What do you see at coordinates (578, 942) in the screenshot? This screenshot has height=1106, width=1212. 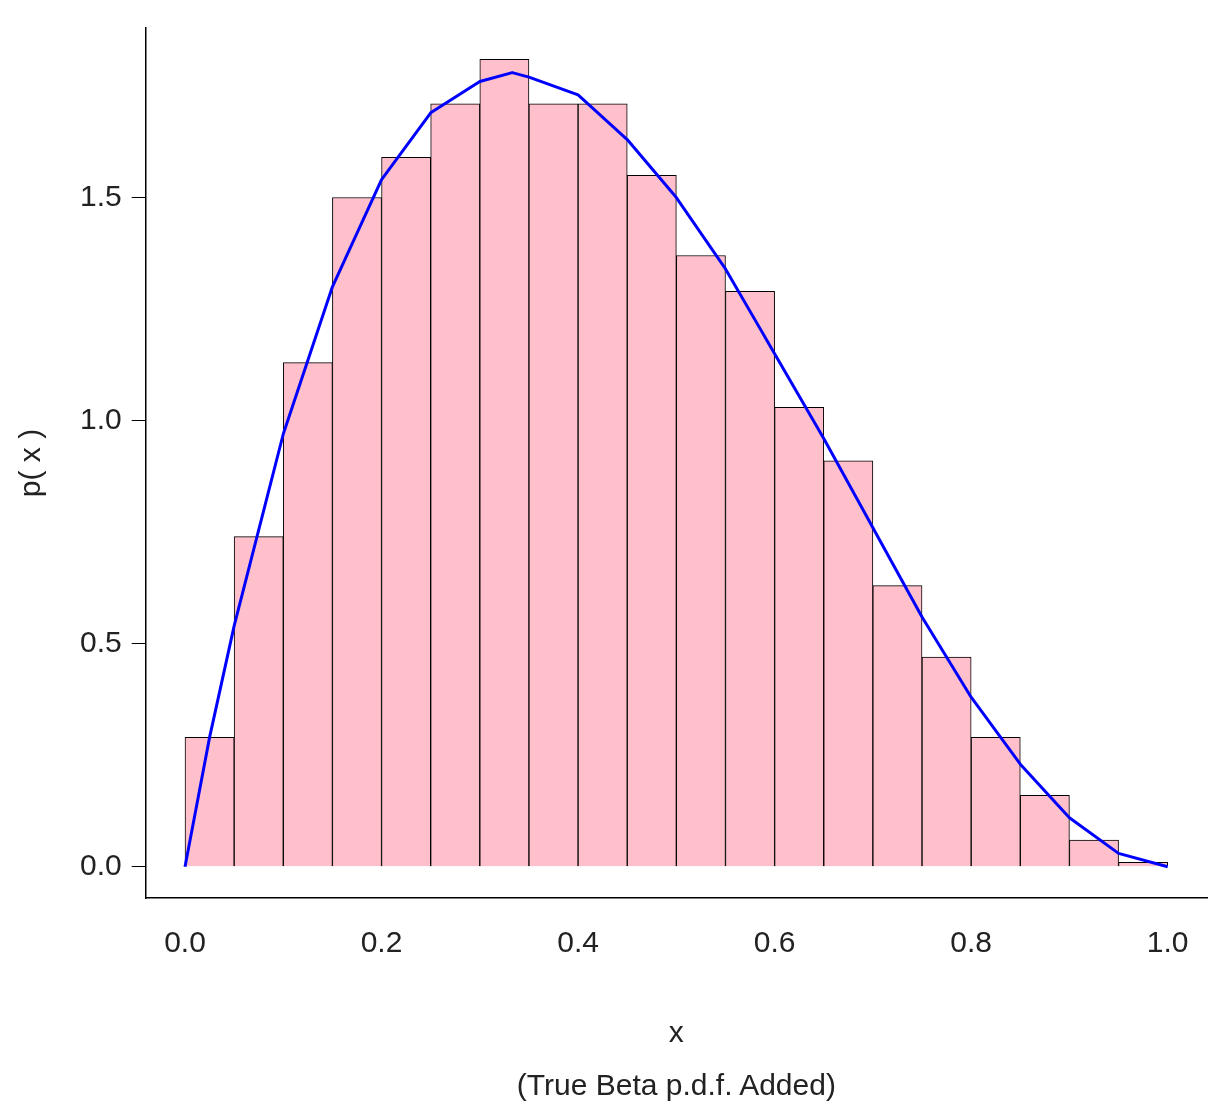 I see `x-tick-label: 0.4` at bounding box center [578, 942].